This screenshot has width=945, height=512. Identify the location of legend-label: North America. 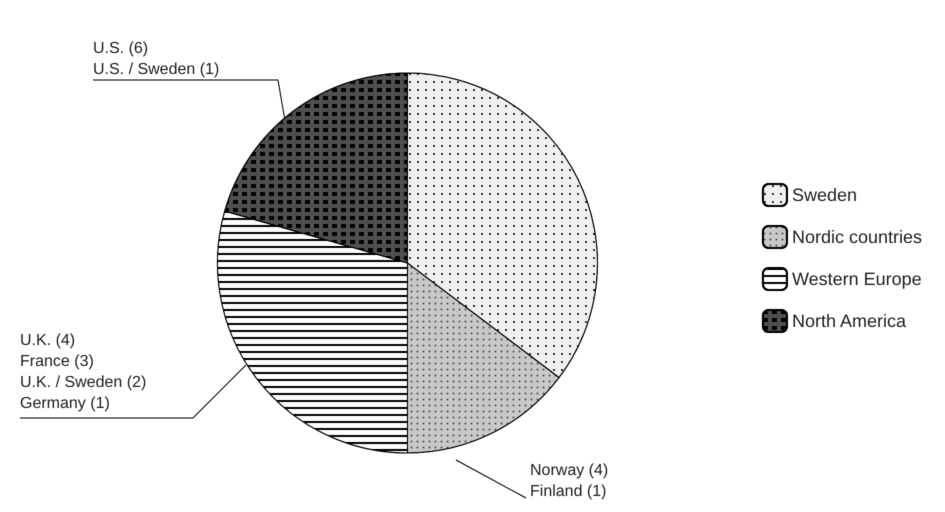
(849, 321).